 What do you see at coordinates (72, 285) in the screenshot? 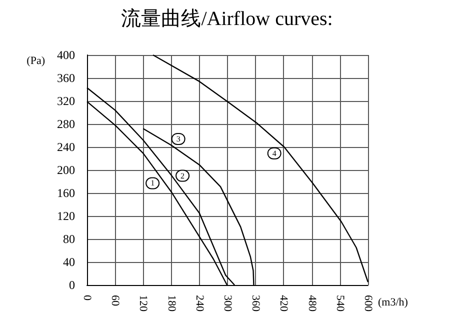
I see `y-tick-label: 0` at bounding box center [72, 285].